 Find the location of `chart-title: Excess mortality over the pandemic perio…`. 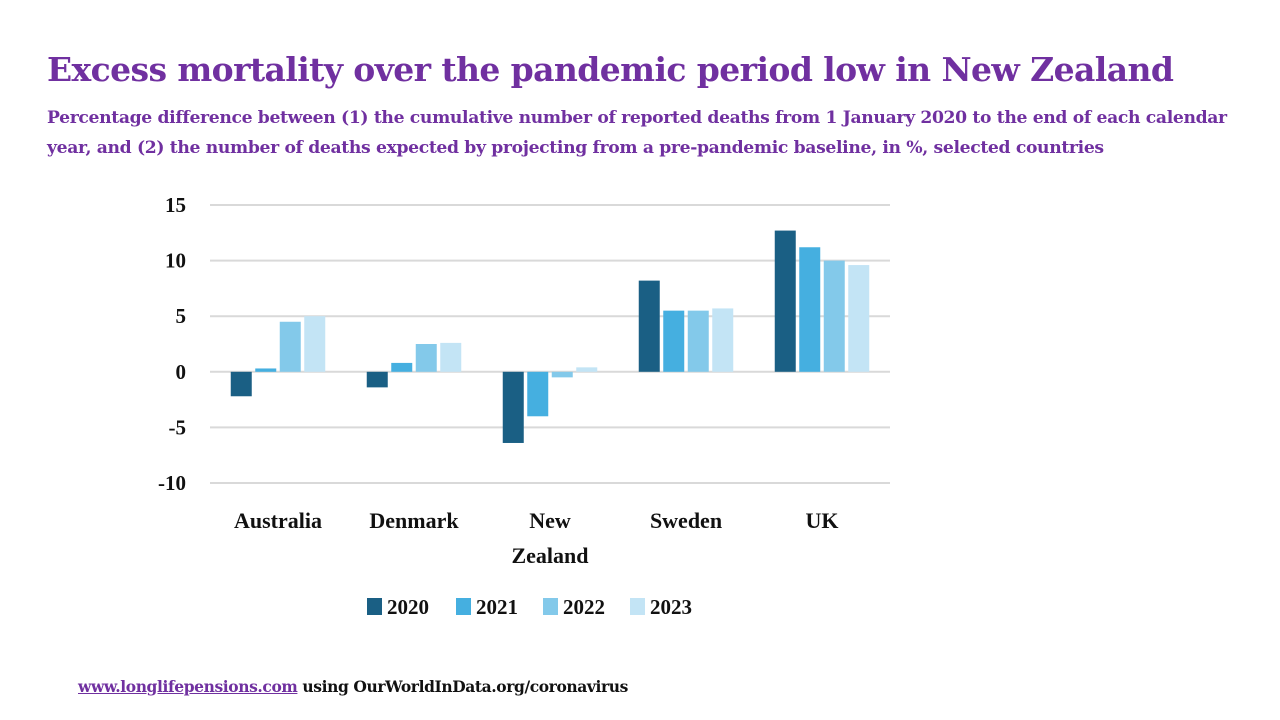

chart-title: Excess mortality over the pandemic perio… is located at coordinates (610, 69).